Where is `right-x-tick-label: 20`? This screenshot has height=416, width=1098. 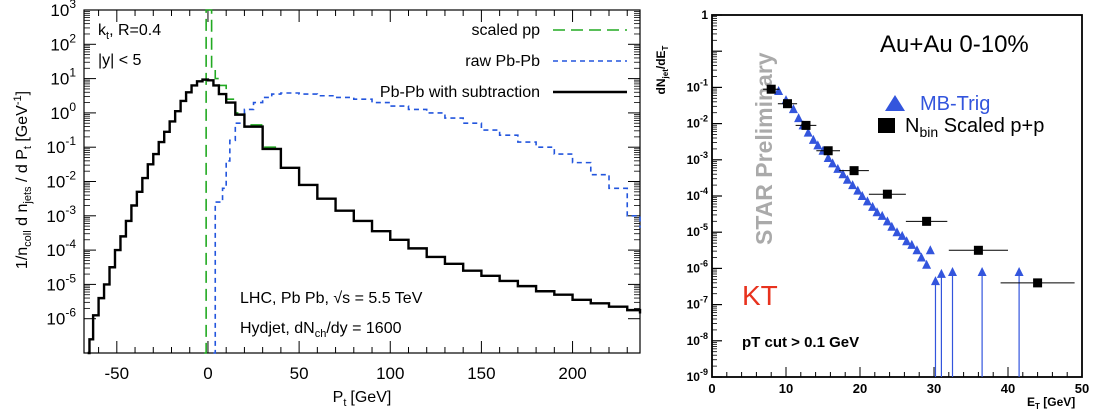
right-x-tick-label: 20 is located at coordinates (860, 388).